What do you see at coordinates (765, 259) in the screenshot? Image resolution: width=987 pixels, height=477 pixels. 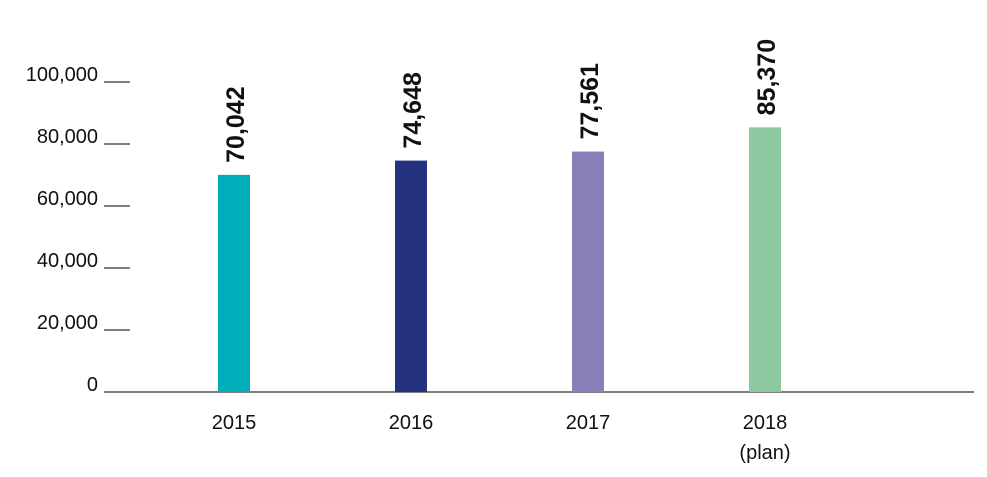 I see `bar-2018` at bounding box center [765, 259].